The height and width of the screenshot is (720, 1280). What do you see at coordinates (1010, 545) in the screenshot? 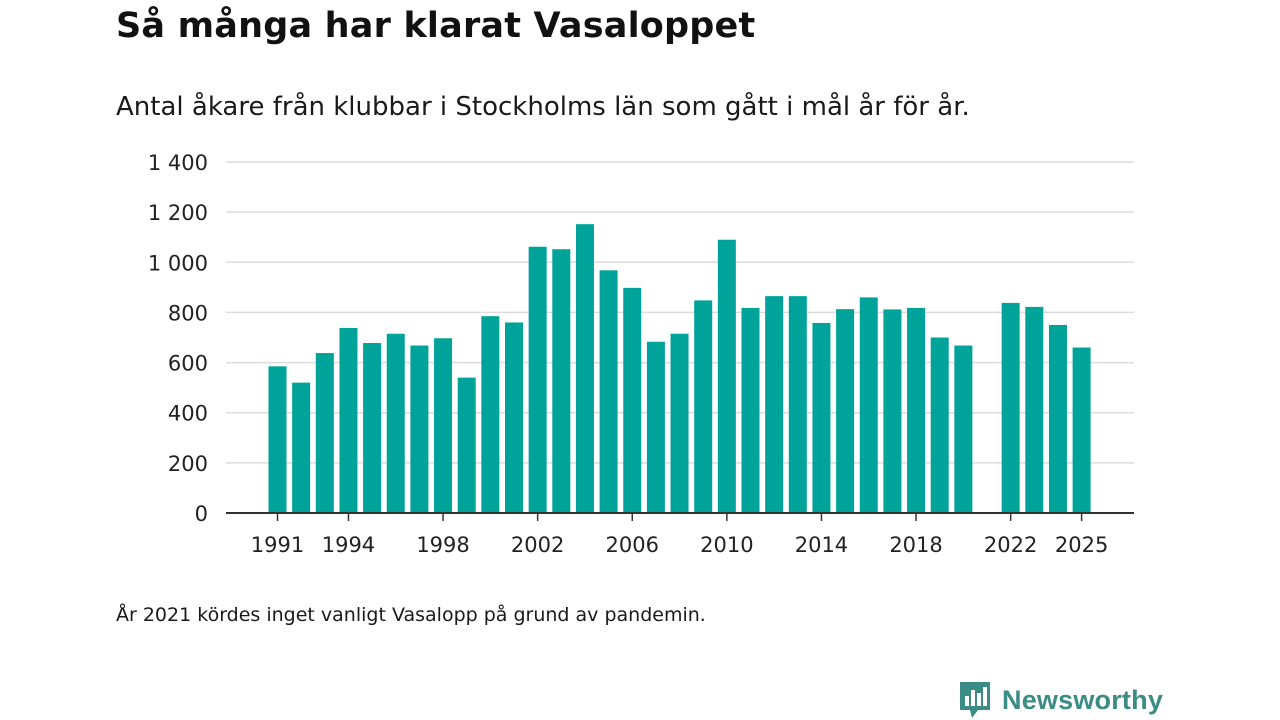
I see `x-tick-label: 2022` at bounding box center [1010, 545].